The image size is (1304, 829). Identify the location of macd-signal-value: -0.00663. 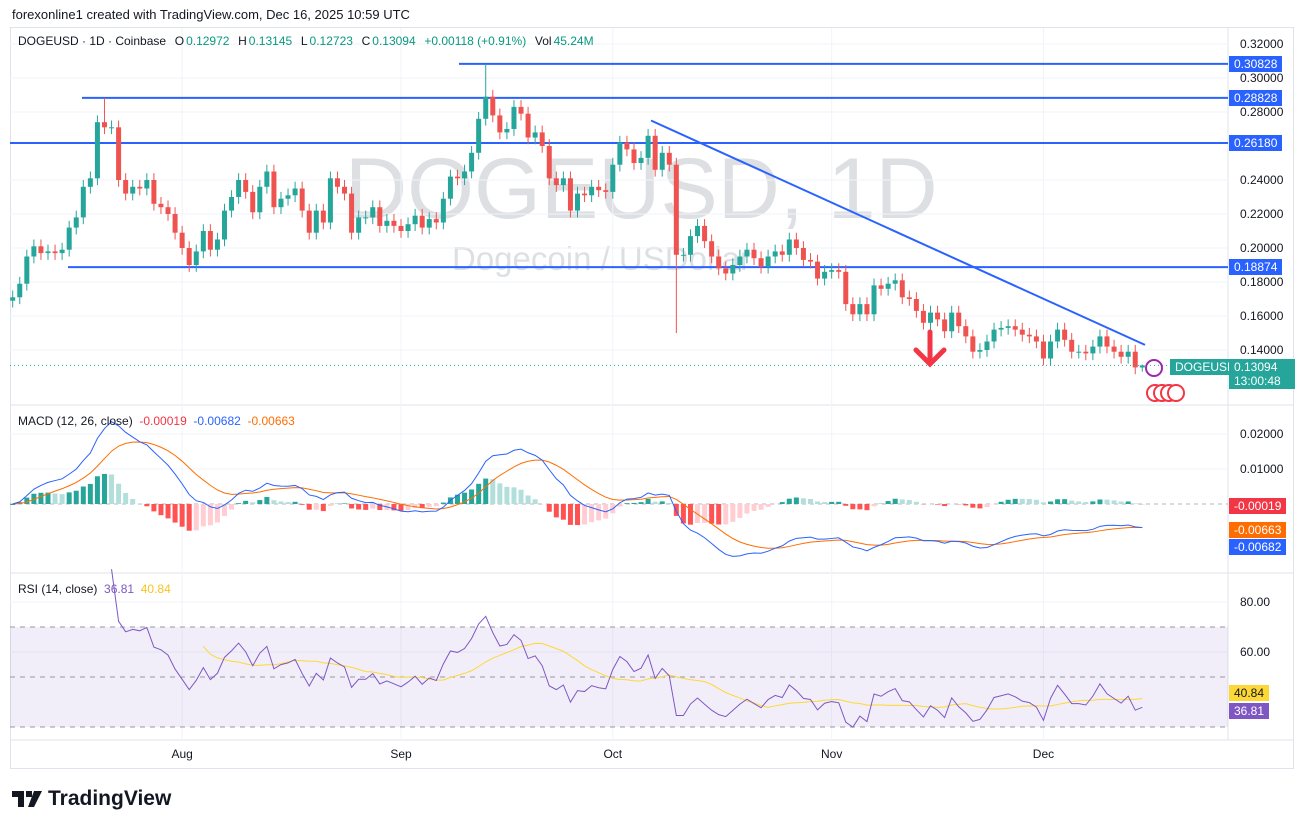
(271, 421).